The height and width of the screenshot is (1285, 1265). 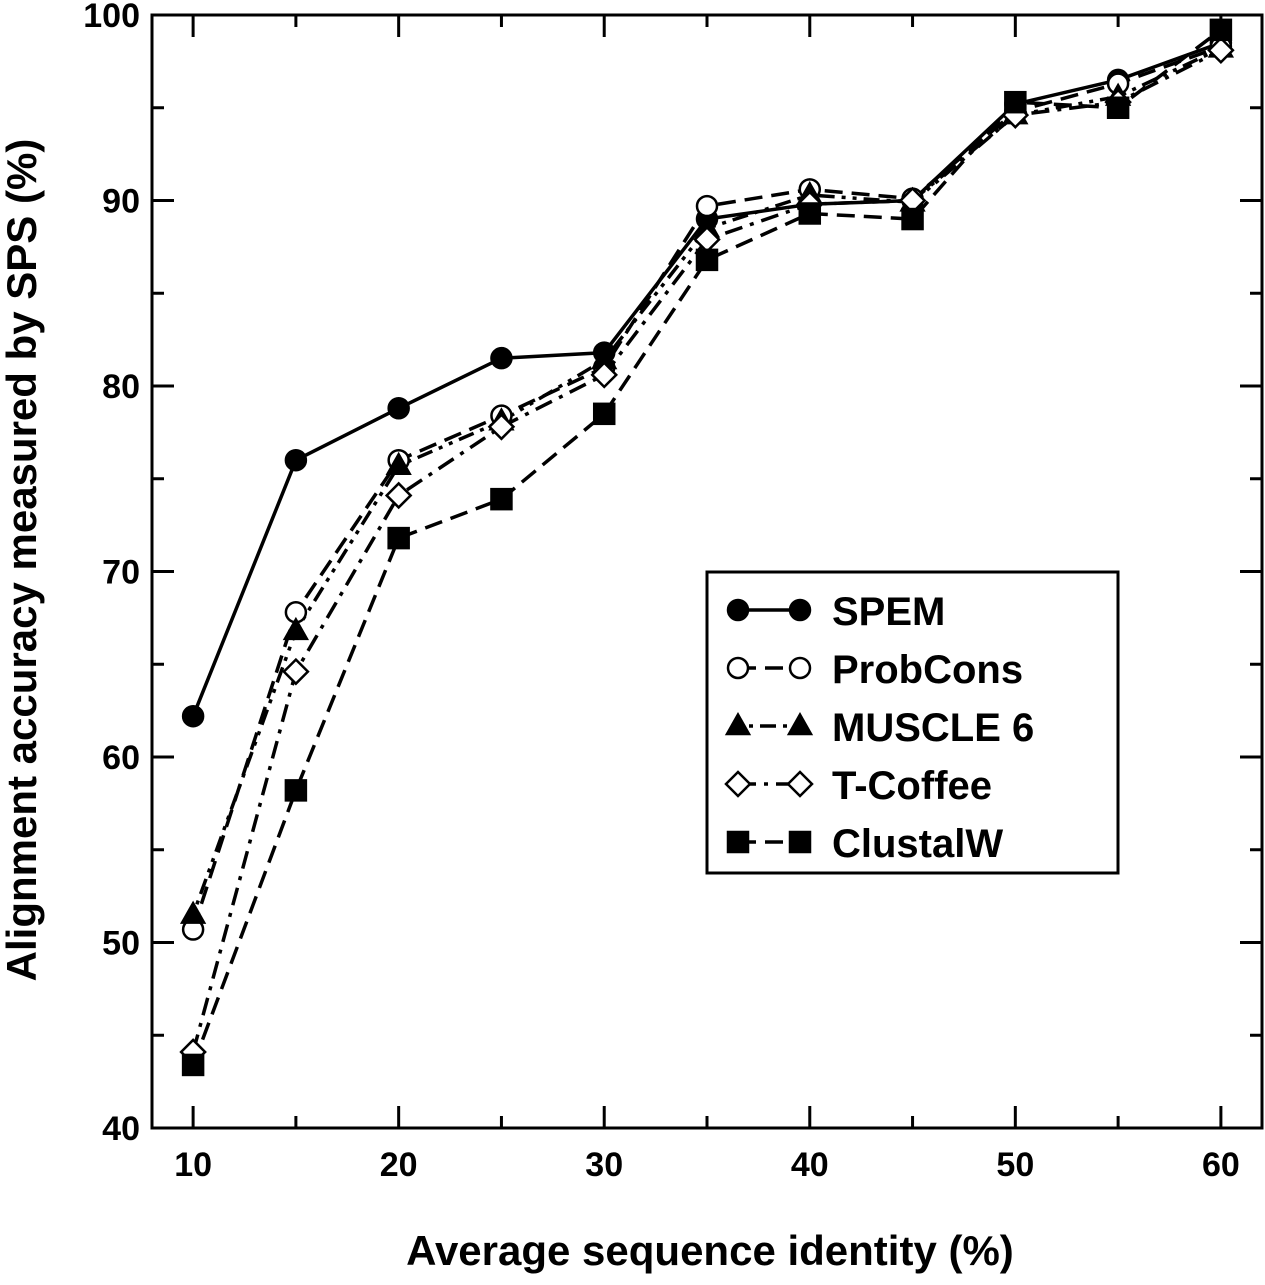 I want to click on y-tick-label: 70, so click(x=121, y=573).